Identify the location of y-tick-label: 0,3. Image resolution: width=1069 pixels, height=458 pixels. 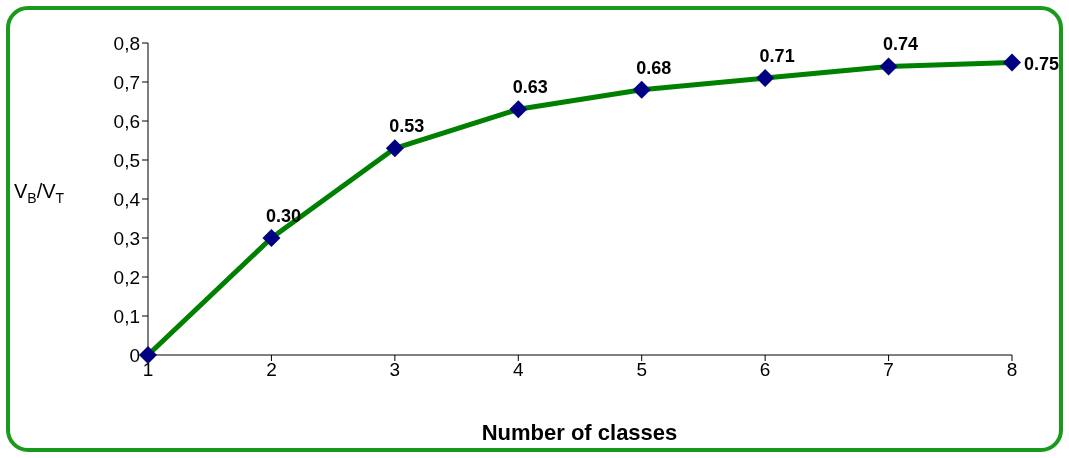
(126, 238).